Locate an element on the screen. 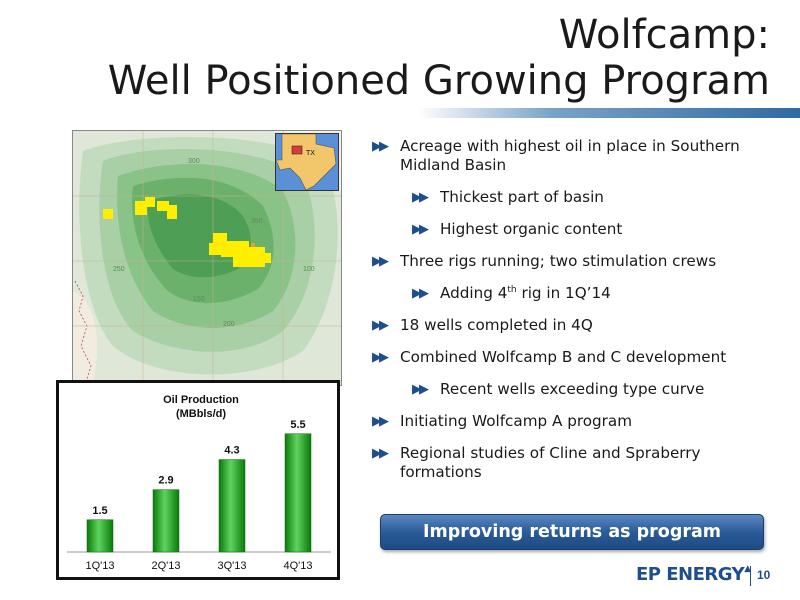 This screenshot has height=600, width=800. sub-bullet-item: ▶▶ Thickest part of basin is located at coordinates (577, 197).